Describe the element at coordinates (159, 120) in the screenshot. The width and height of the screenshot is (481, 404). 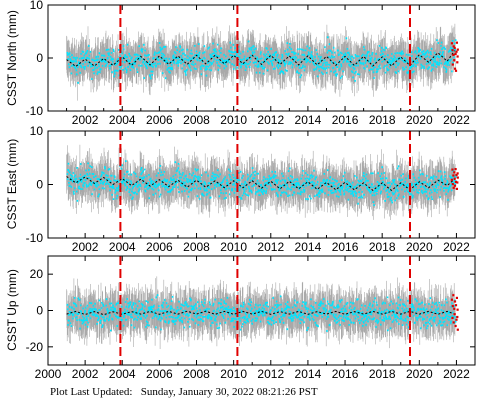
I see `north-x-tick-label: 2006` at that location.